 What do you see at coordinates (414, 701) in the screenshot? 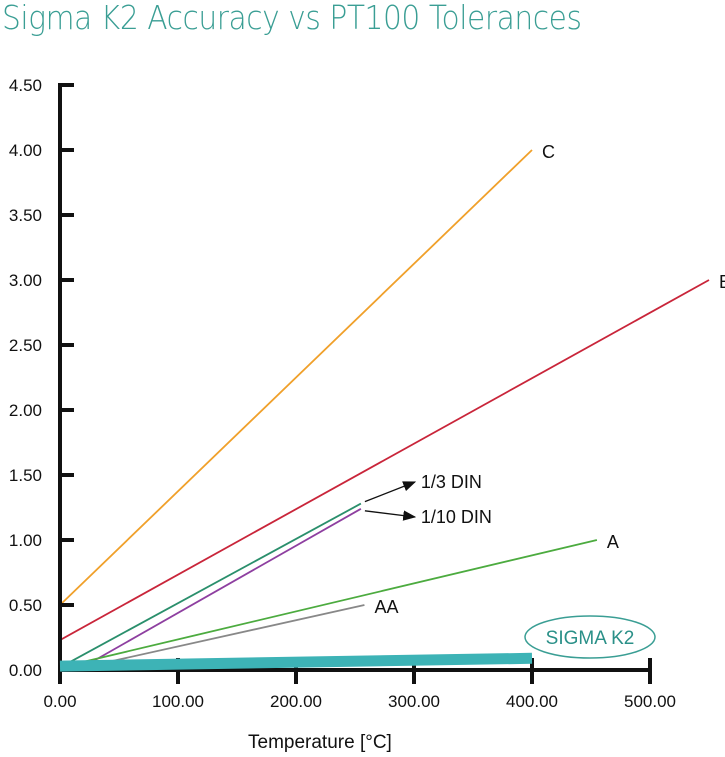
I see `x-tick-label: 300.00` at bounding box center [414, 701].